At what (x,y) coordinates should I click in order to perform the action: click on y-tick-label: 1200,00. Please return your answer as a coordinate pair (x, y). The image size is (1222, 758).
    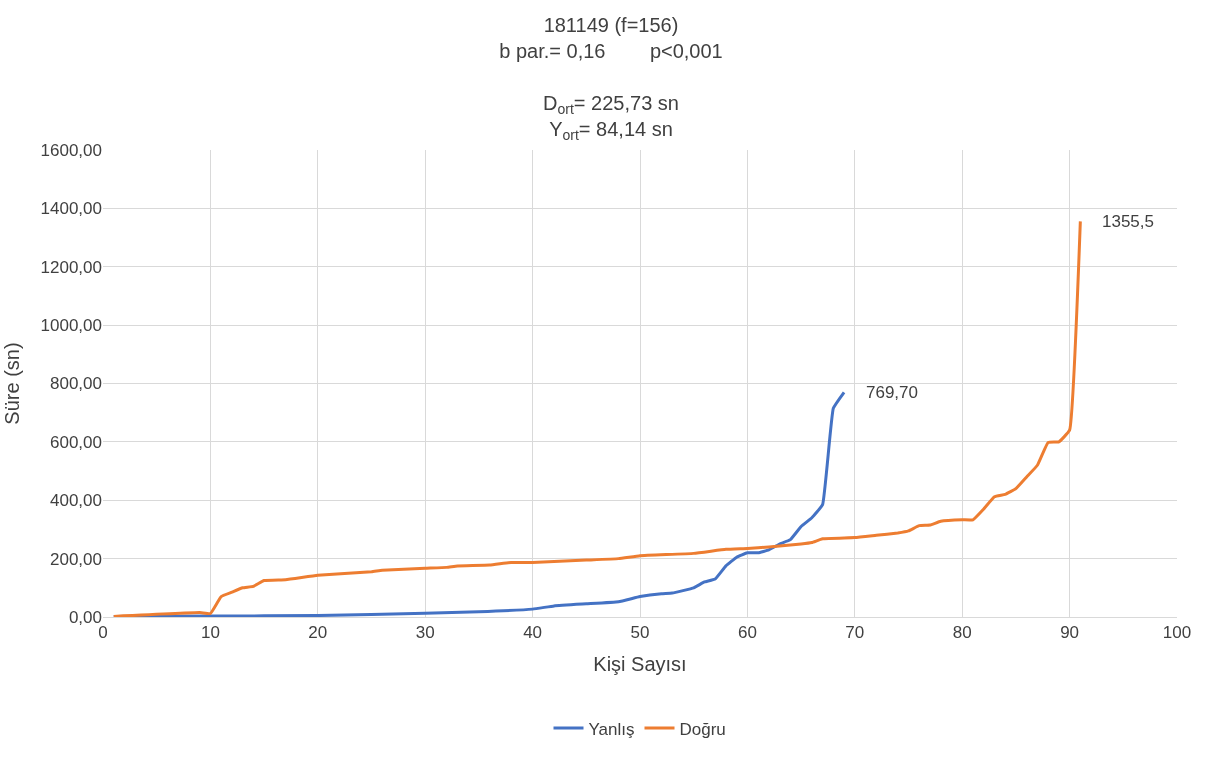
    Looking at the image, I should click on (71, 267).